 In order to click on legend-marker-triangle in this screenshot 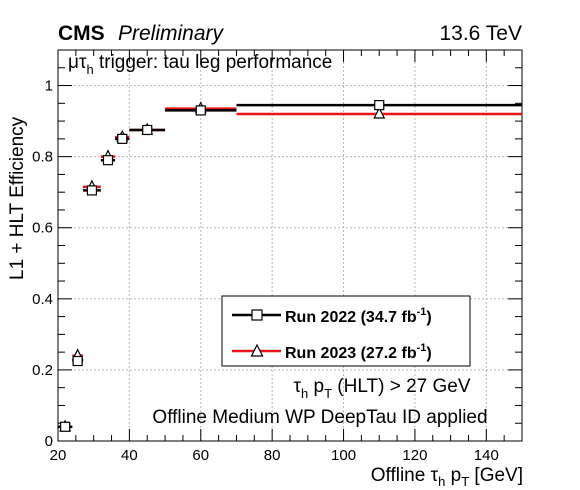, I will do `click(257, 350)`.